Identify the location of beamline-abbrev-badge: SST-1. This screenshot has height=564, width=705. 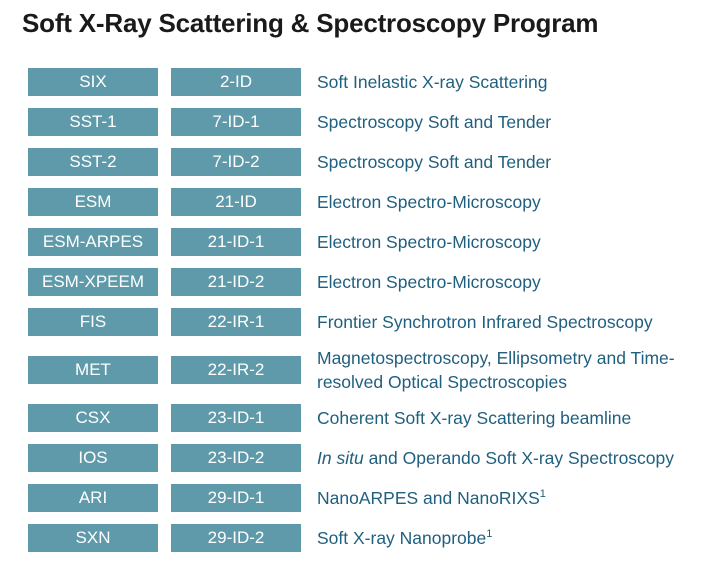
(93, 122).